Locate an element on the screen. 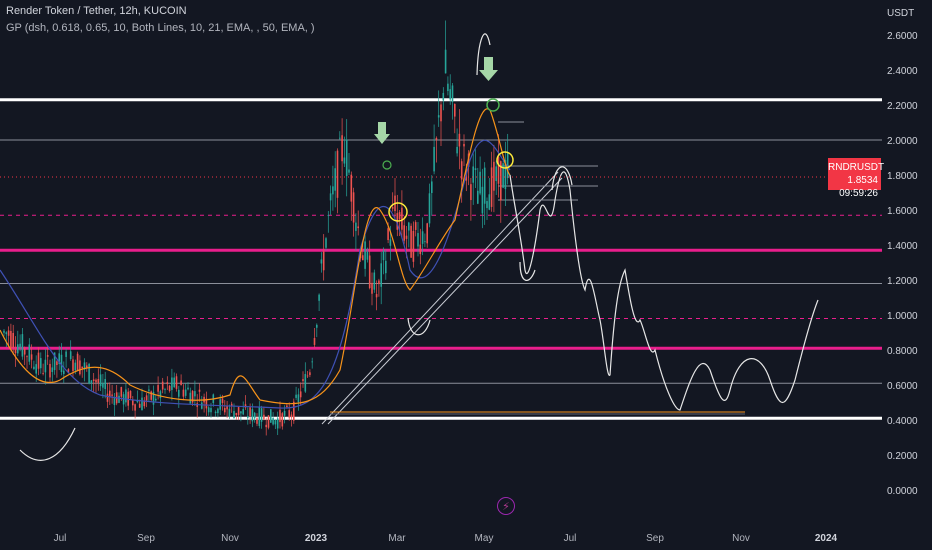  chart-title: Render Token / Tether, 12h, KUCOIN is located at coordinates (96, 11).